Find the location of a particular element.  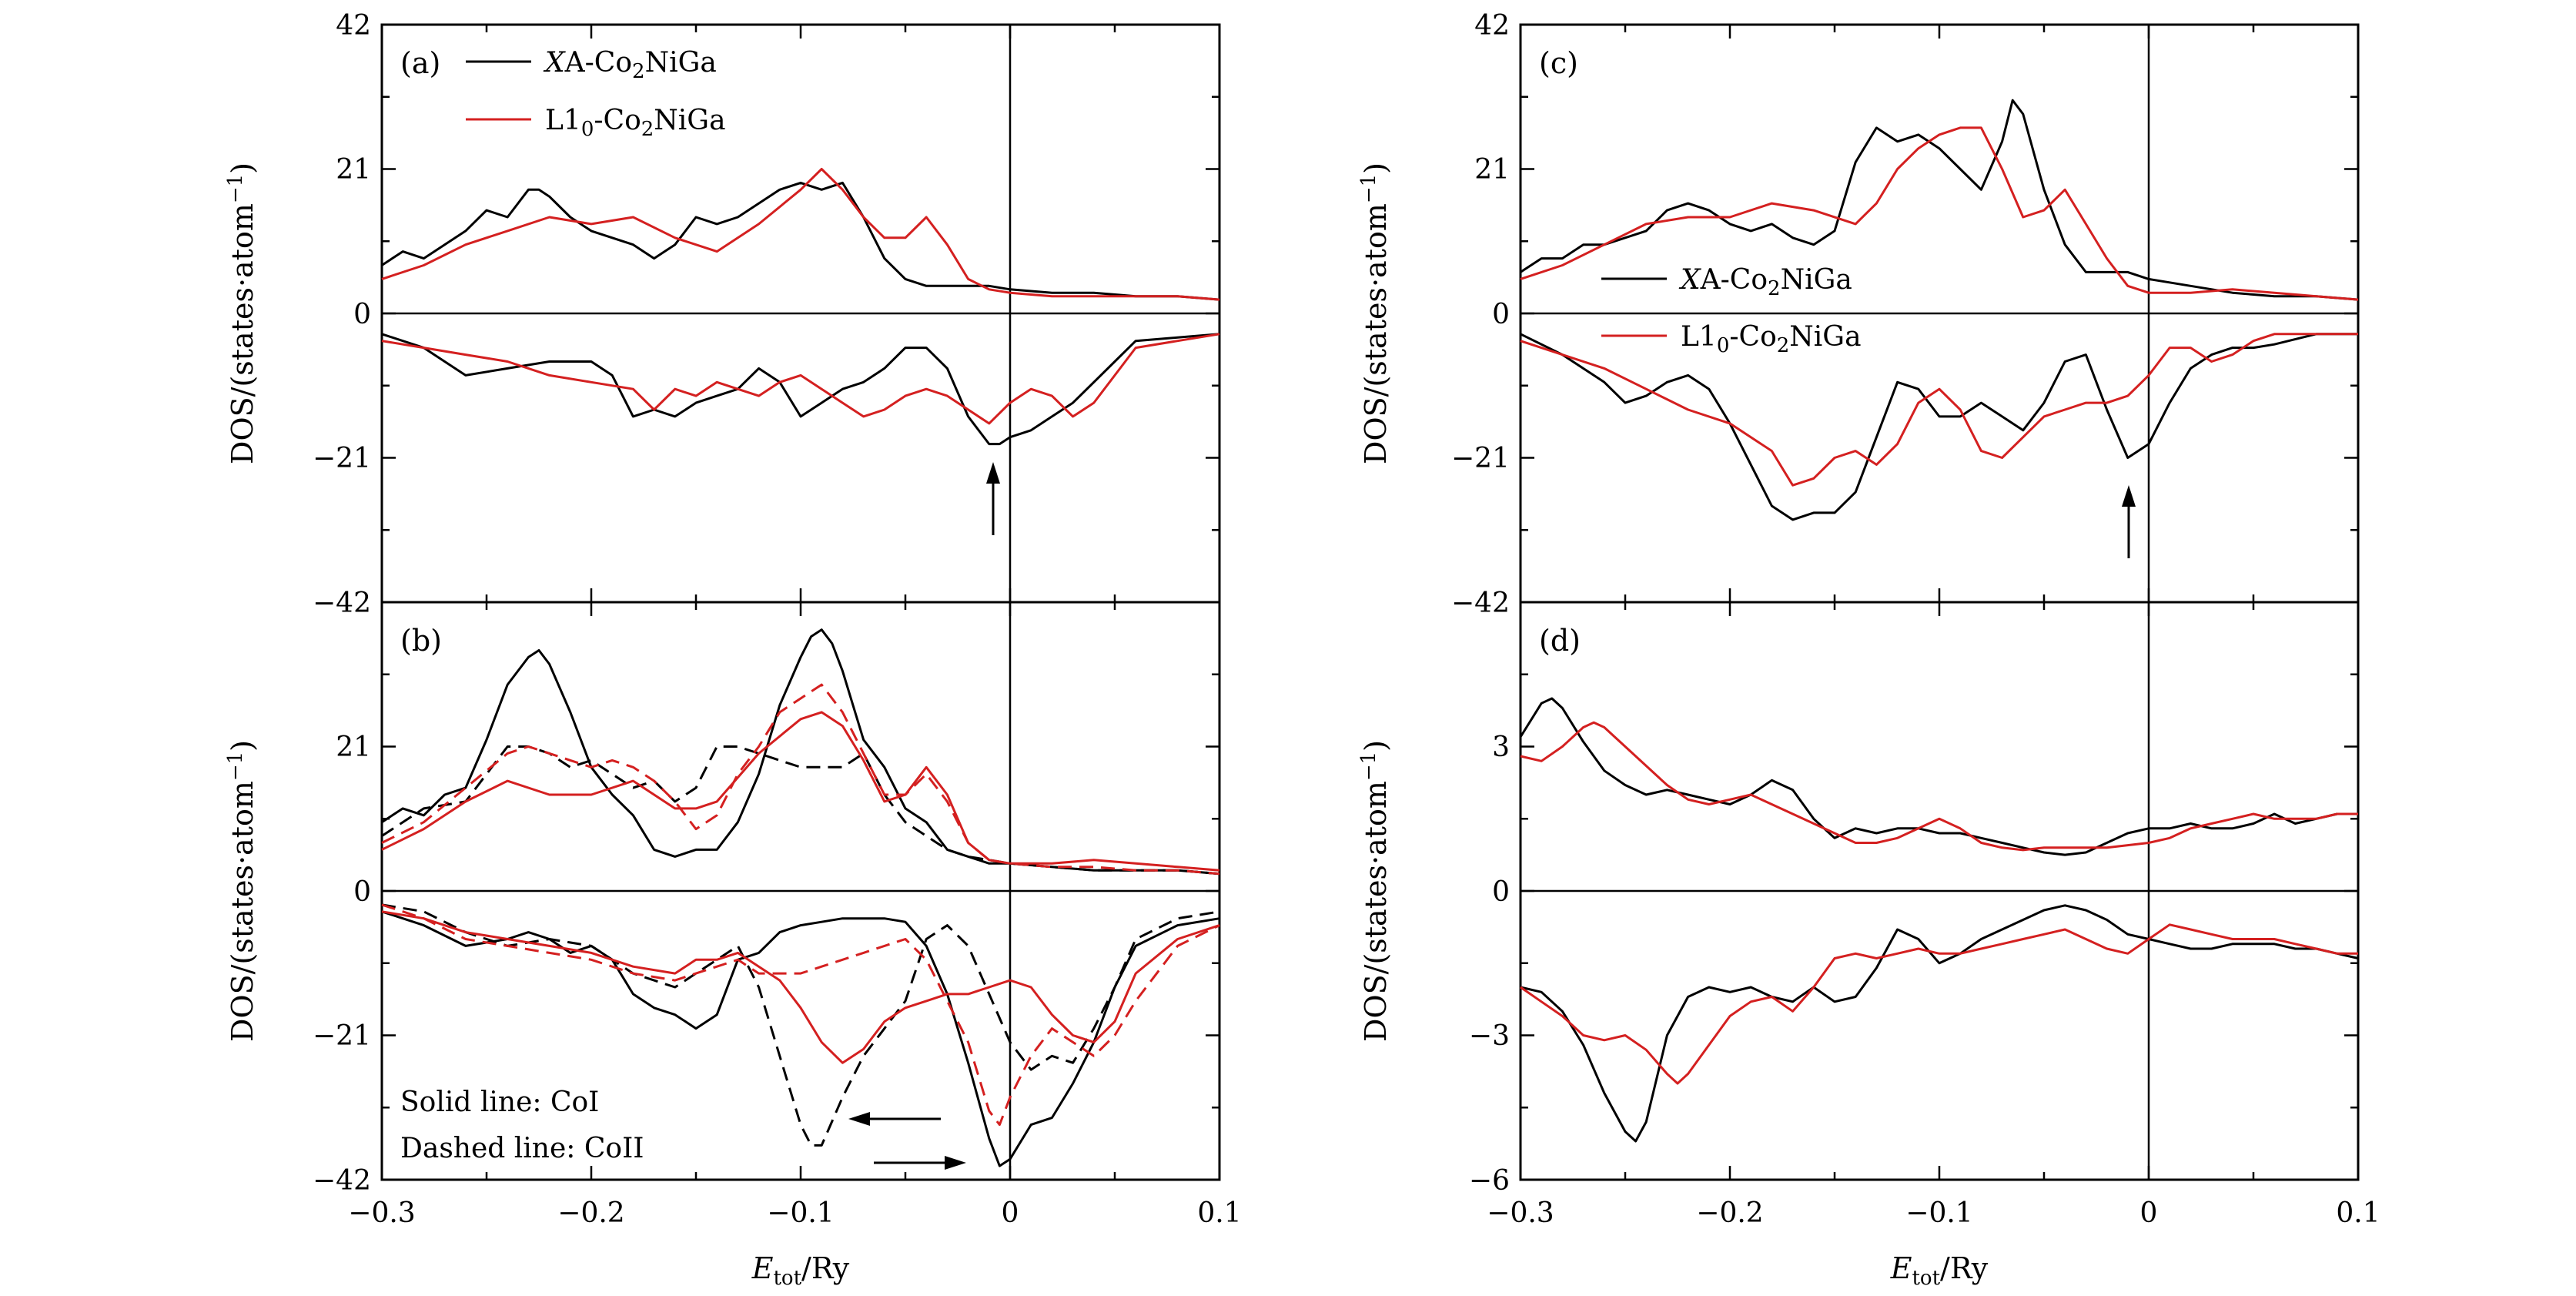

panel-d-xtick-0: 0 is located at coordinates (2149, 1213).